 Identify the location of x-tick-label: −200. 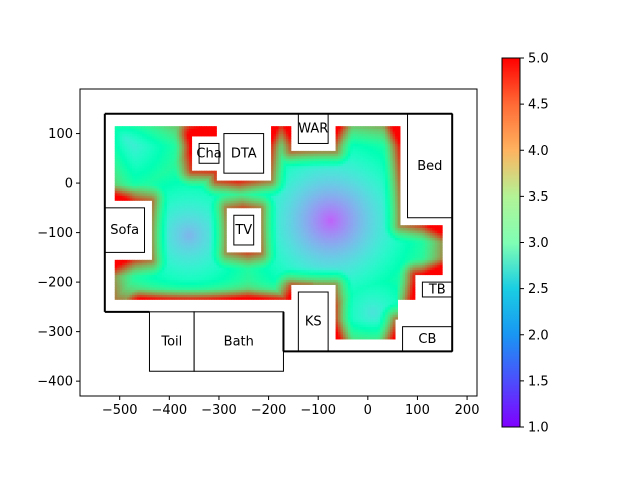
(269, 410).